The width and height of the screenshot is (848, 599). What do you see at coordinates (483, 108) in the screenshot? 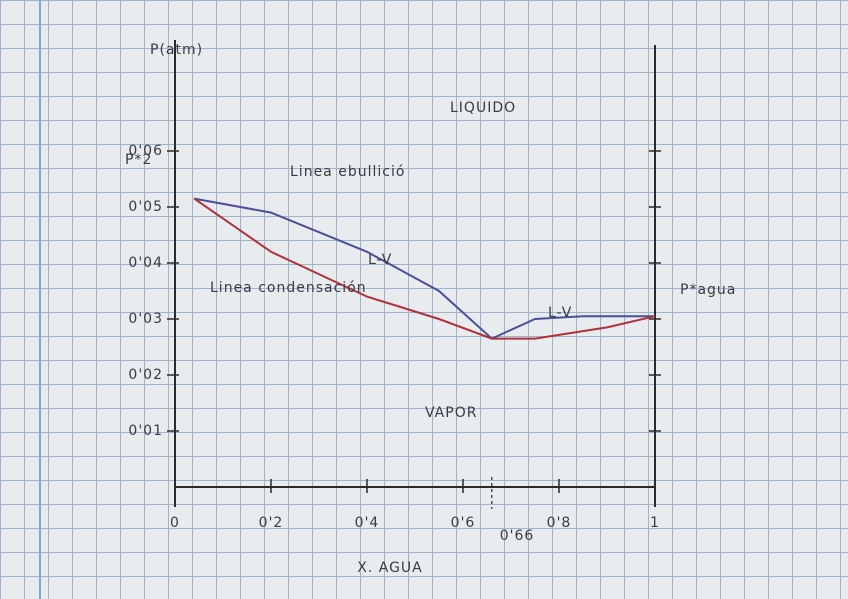
I see `annotation: LIQUIDO` at bounding box center [483, 108].